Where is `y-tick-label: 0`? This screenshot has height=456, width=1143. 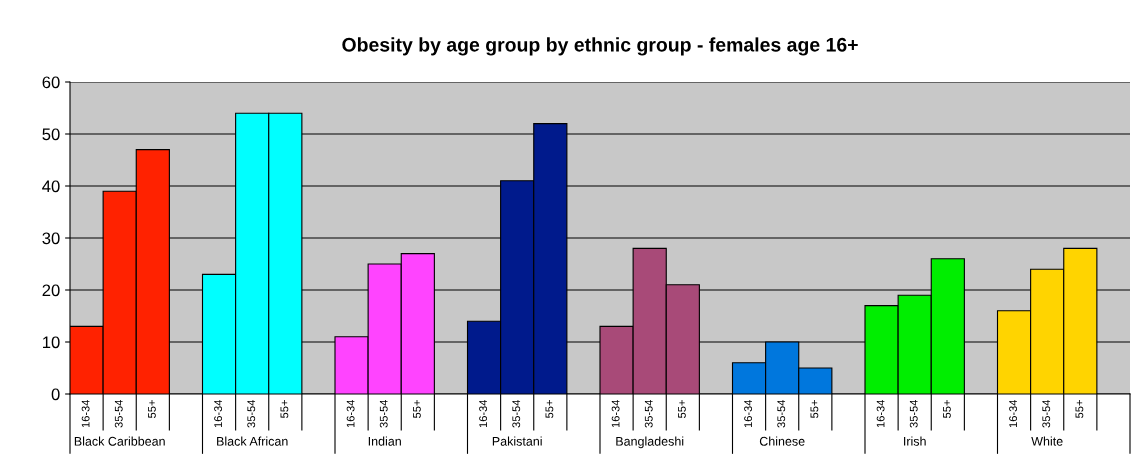
y-tick-label: 0 is located at coordinates (55, 394).